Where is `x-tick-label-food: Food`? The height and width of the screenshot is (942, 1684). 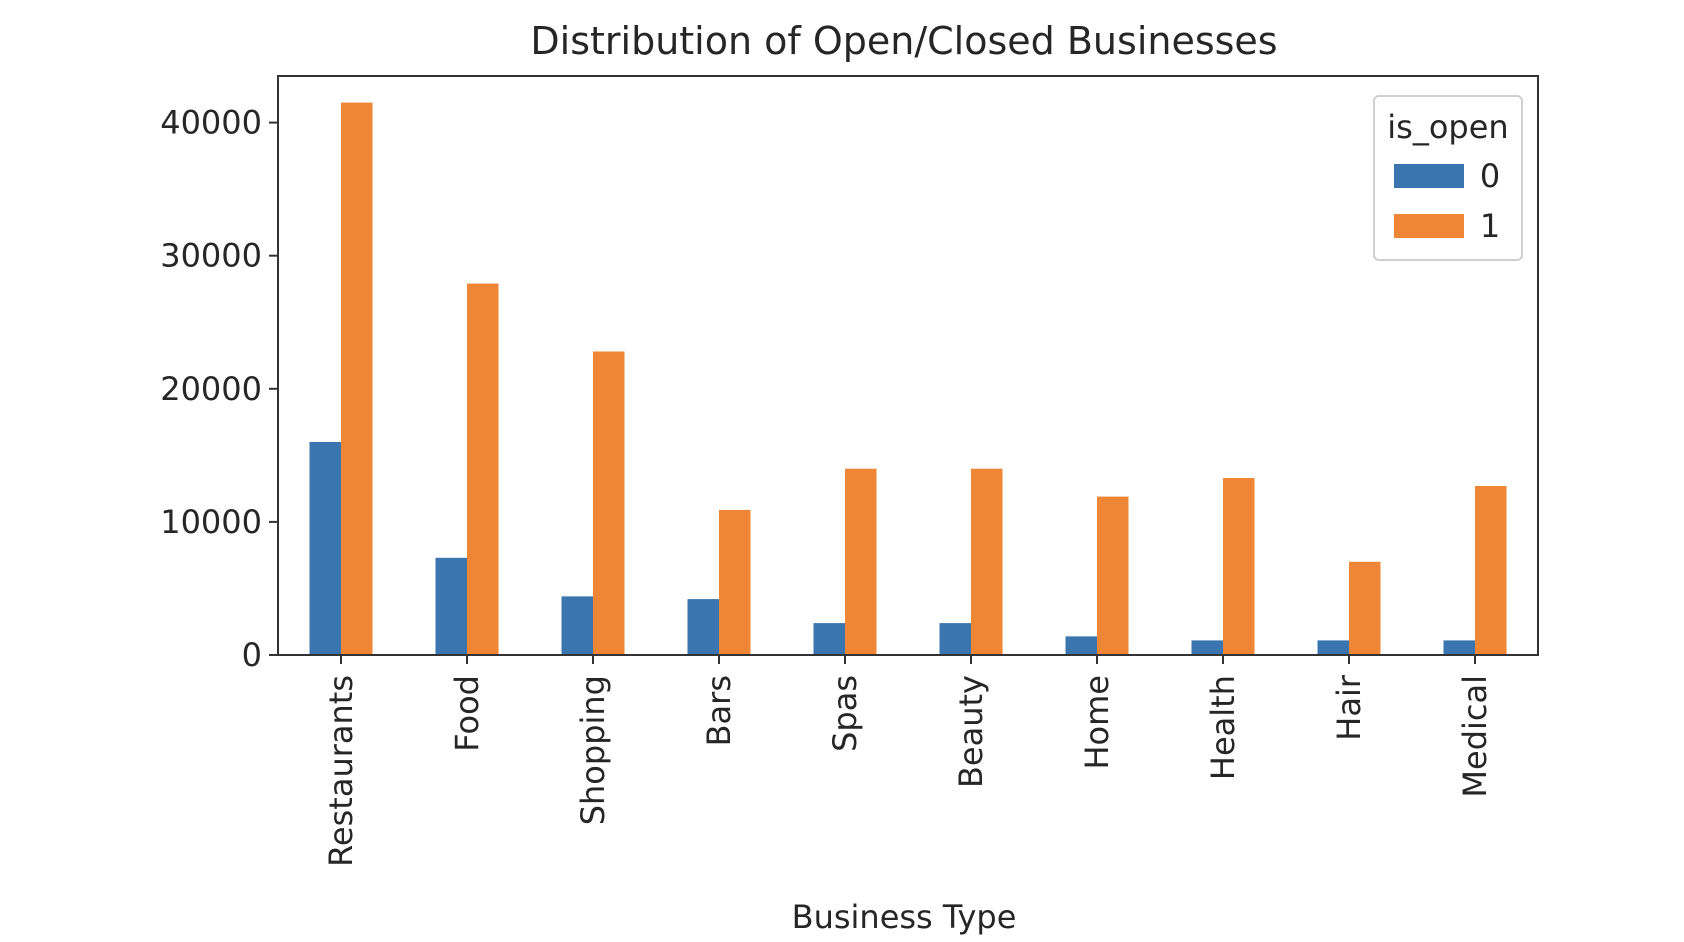 x-tick-label-food: Food is located at coordinates (467, 713).